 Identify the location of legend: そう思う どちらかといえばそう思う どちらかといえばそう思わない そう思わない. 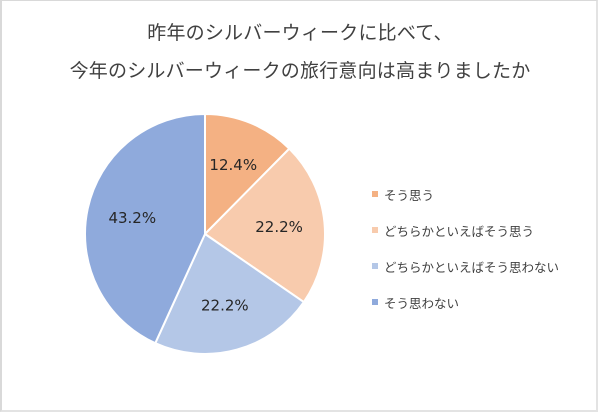
(465, 248).